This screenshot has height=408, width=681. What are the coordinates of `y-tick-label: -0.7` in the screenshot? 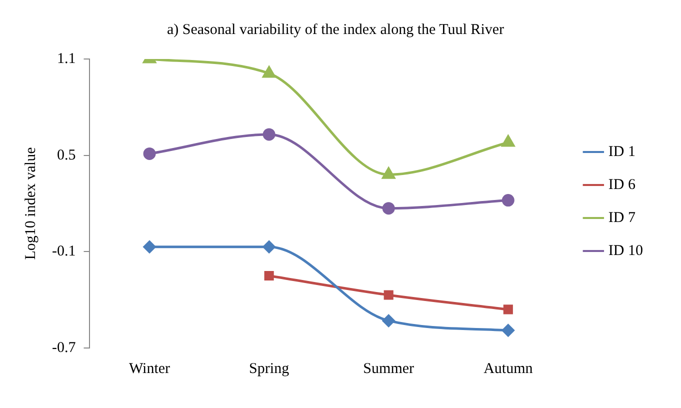 It's located at (64, 348).